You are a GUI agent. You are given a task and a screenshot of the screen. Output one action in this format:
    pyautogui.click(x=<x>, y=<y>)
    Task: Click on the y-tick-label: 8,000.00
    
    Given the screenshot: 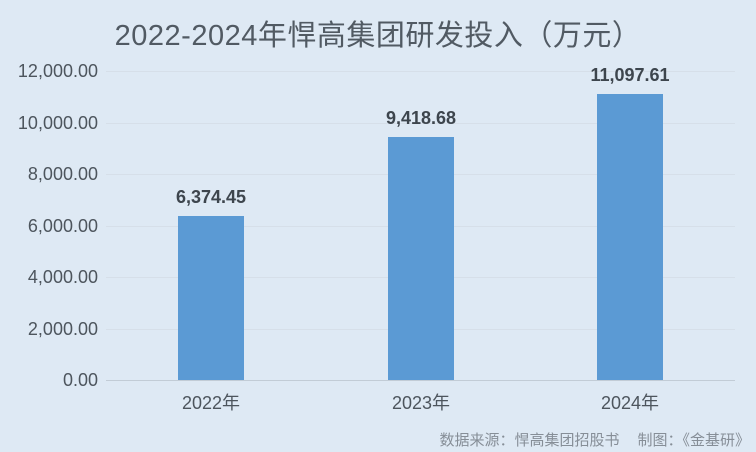 What is the action you would take?
    pyautogui.click(x=62, y=174)
    